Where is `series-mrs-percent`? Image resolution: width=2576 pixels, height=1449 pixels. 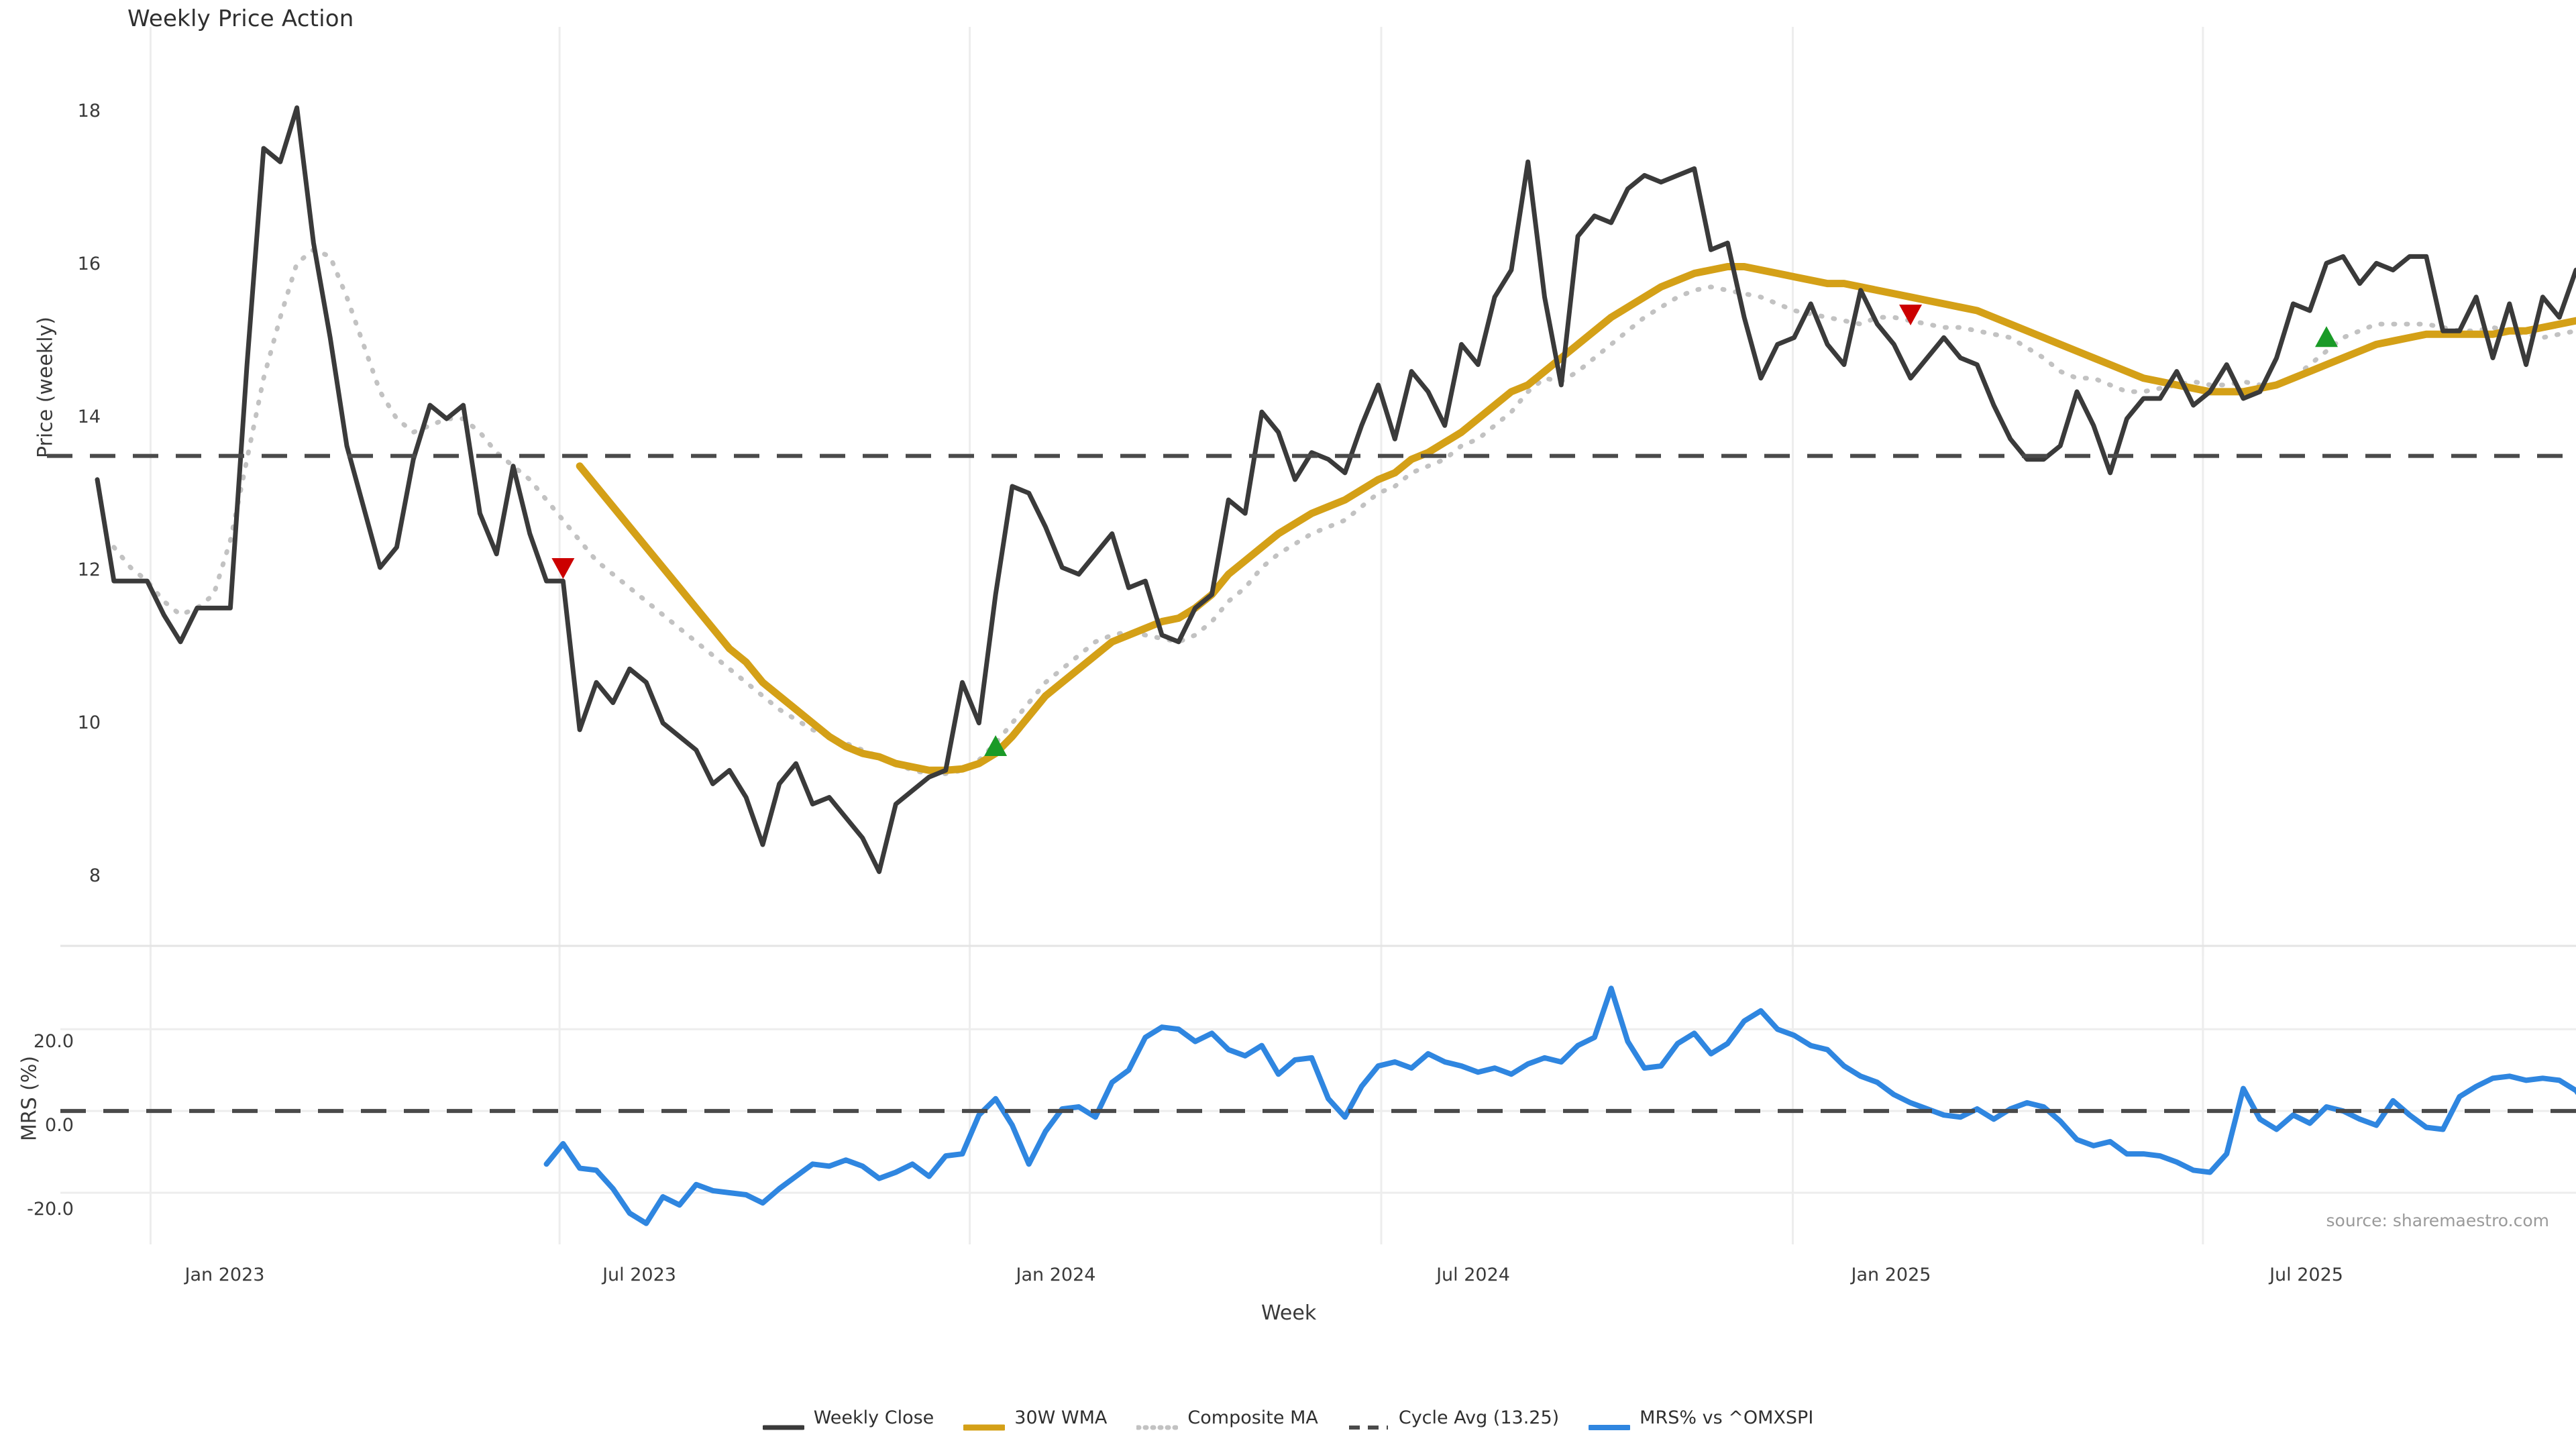
series-mrs-percent is located at coordinates (1559, 1105).